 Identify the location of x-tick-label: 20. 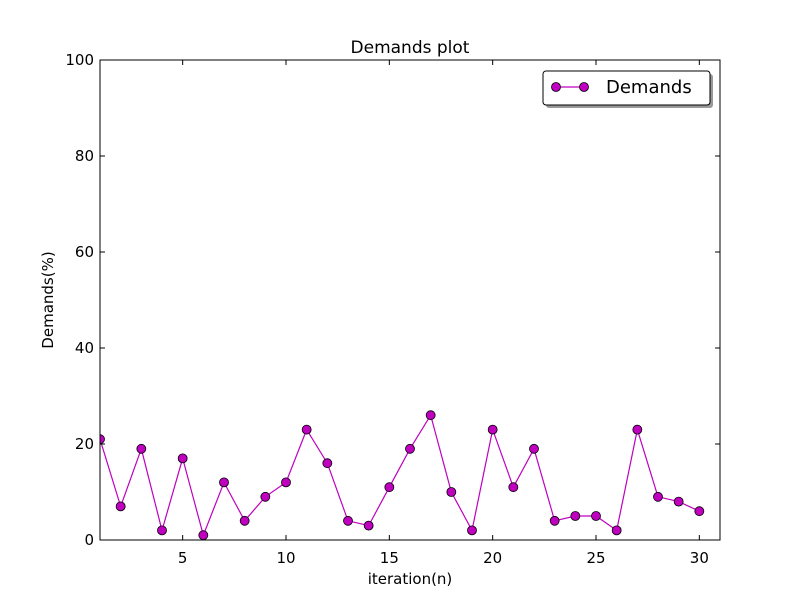
(492, 558).